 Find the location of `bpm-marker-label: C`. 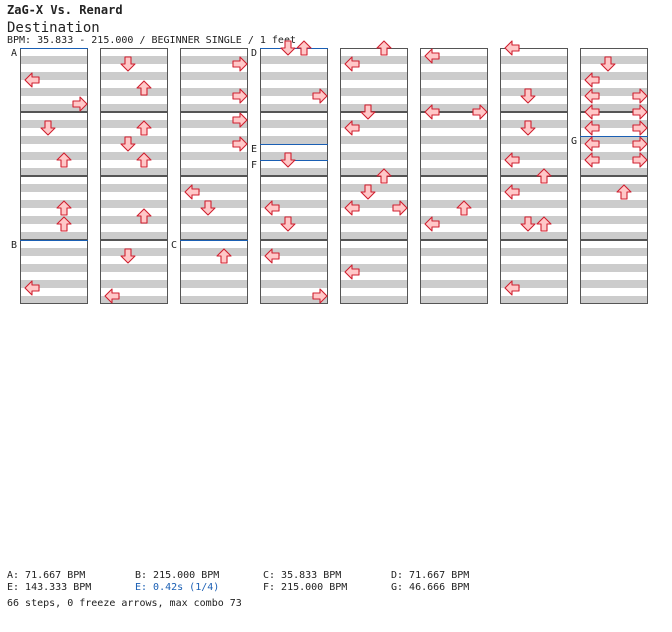

bpm-marker-label: C is located at coordinates (174, 245).